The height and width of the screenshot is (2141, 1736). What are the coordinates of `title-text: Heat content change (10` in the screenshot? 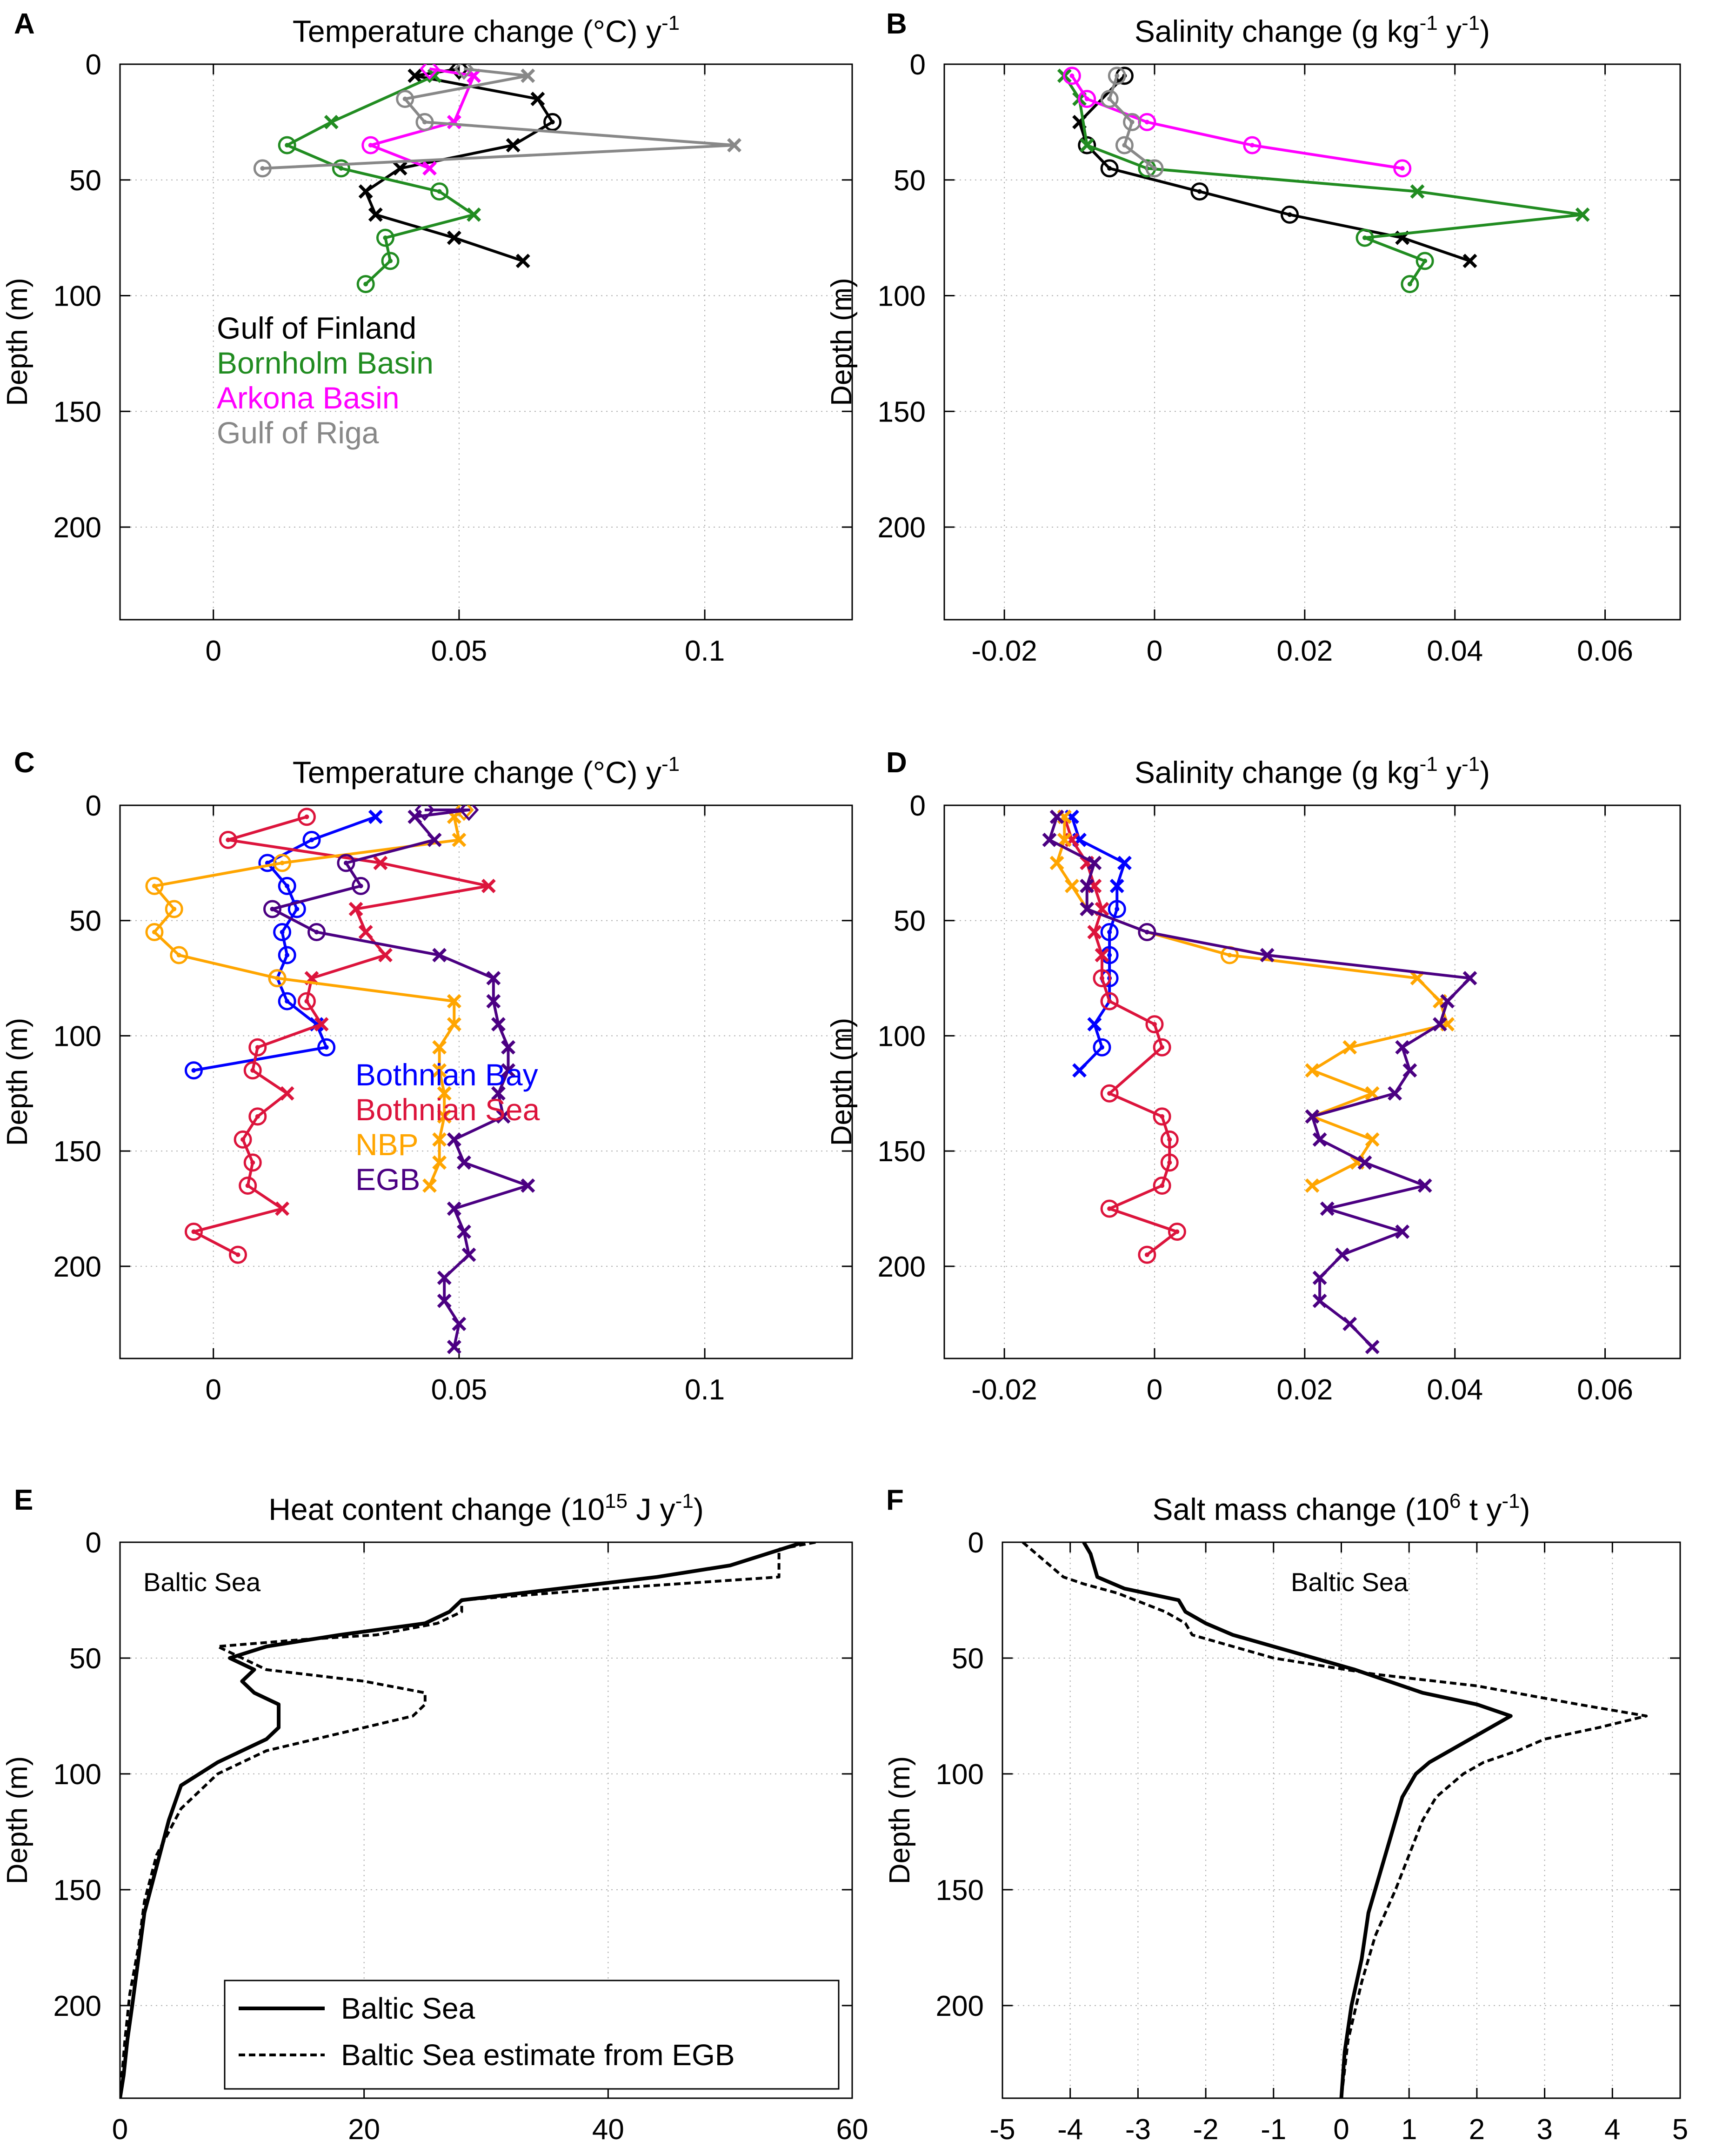 It's located at (437, 1509).